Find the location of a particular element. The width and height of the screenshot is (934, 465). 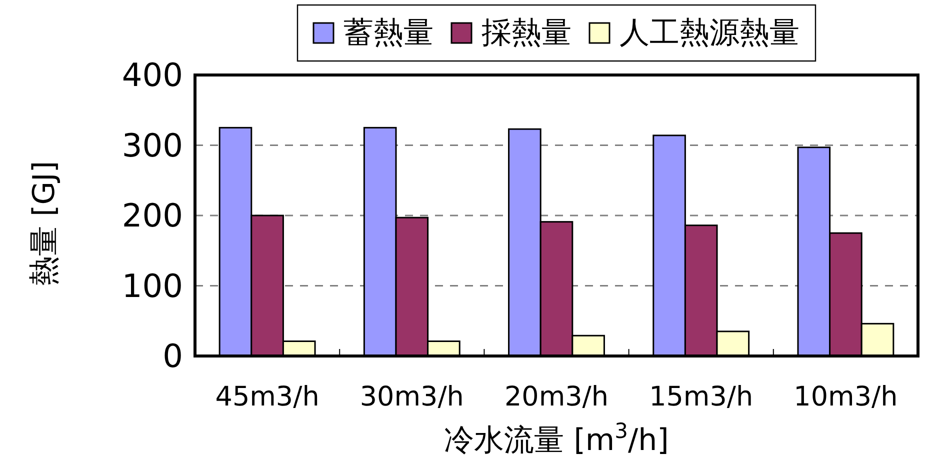

y-tick-label: 200 is located at coordinates (152, 215).